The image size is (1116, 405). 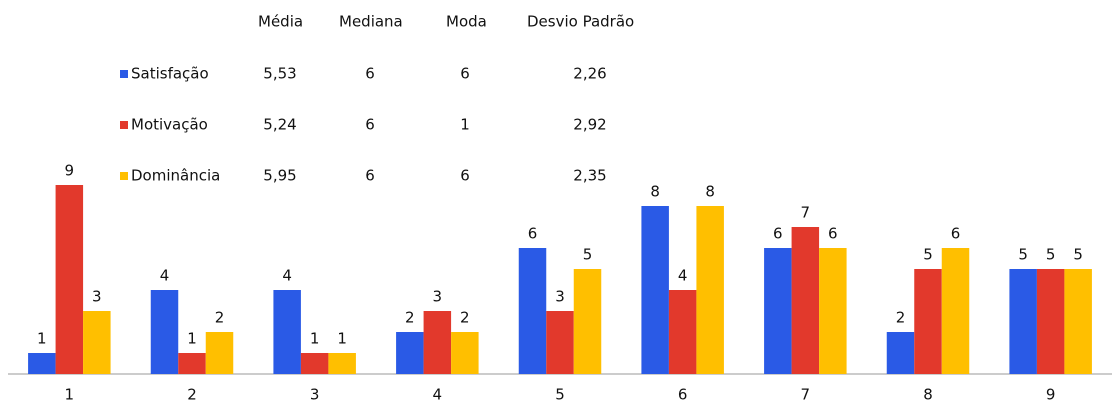 I want to click on x-tick-label: 9, so click(x=1051, y=395).